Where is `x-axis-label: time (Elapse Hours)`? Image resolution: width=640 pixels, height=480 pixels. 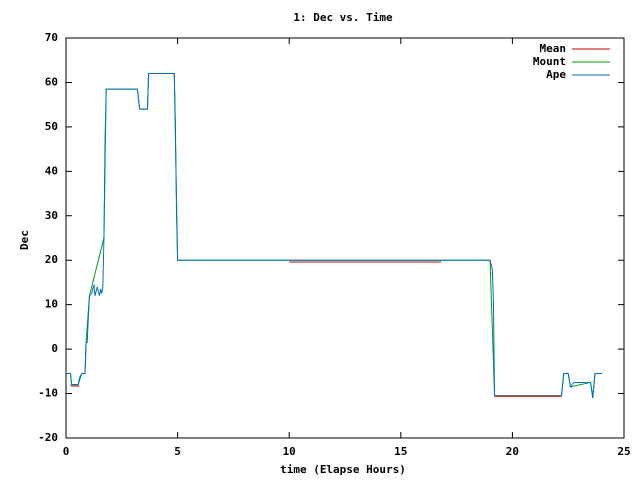 x-axis-label: time (Elapse Hours) is located at coordinates (343, 469).